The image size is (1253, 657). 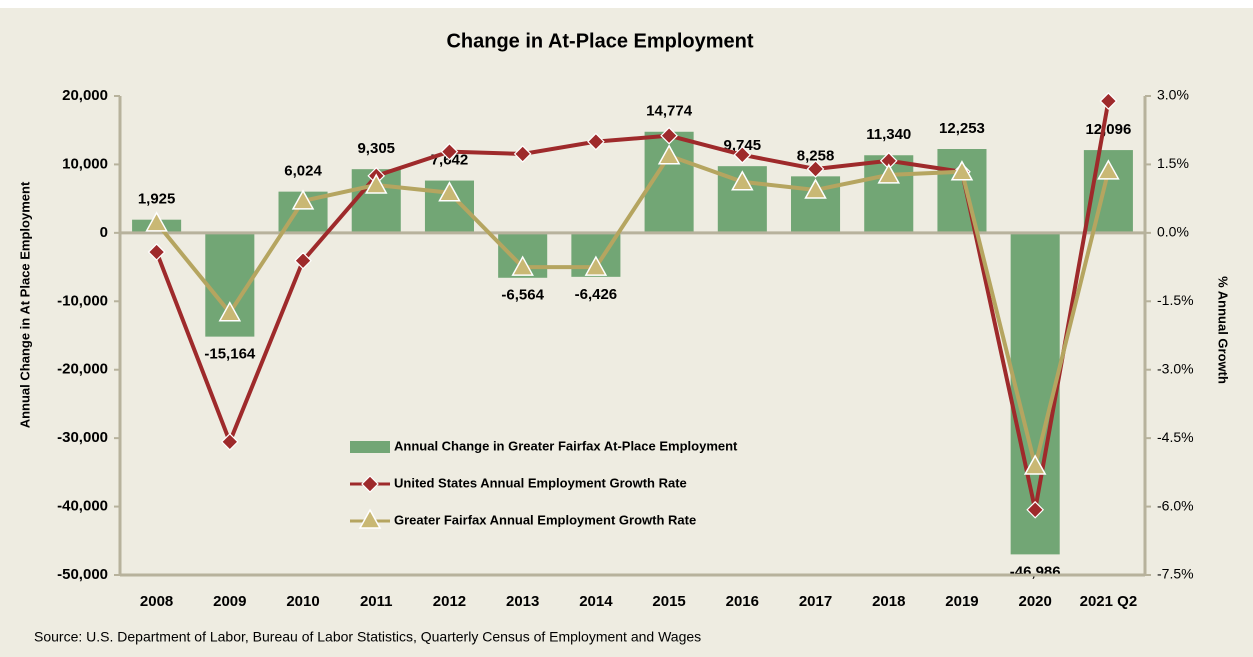 I want to click on data-label: 12,096, so click(x=1108, y=129).